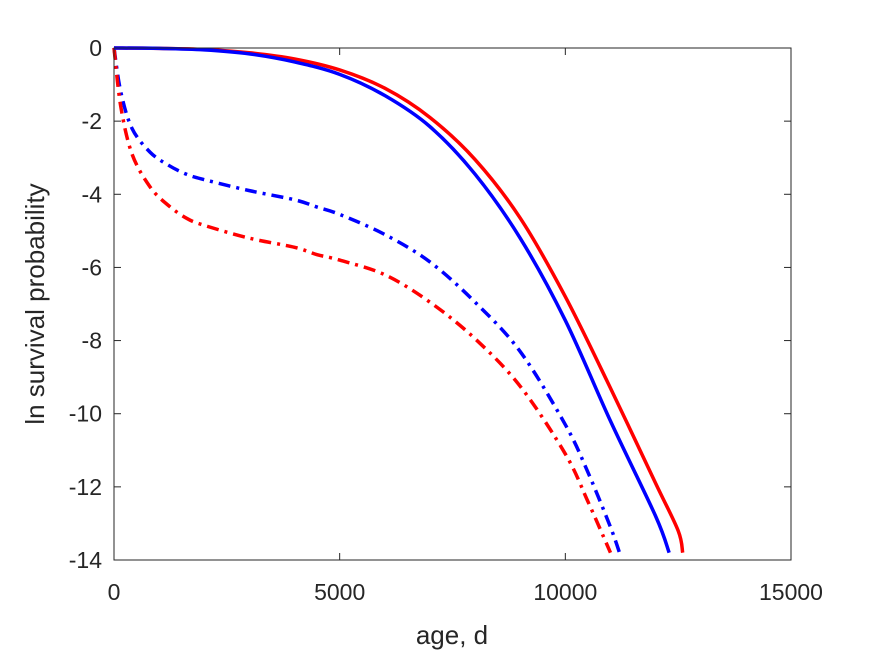 This screenshot has height=656, width=875. I want to click on y-tick-label: -12, so click(85, 487).